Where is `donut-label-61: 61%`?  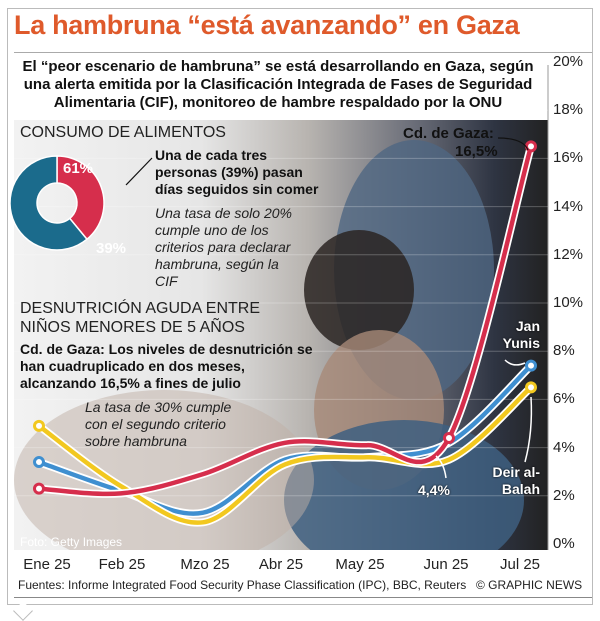 donut-label-61: 61% is located at coordinates (78, 168).